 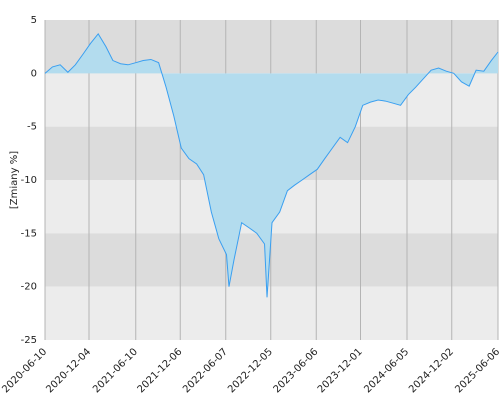 I want to click on x-tick-label: 2021-12-06, so click(x=160, y=370).